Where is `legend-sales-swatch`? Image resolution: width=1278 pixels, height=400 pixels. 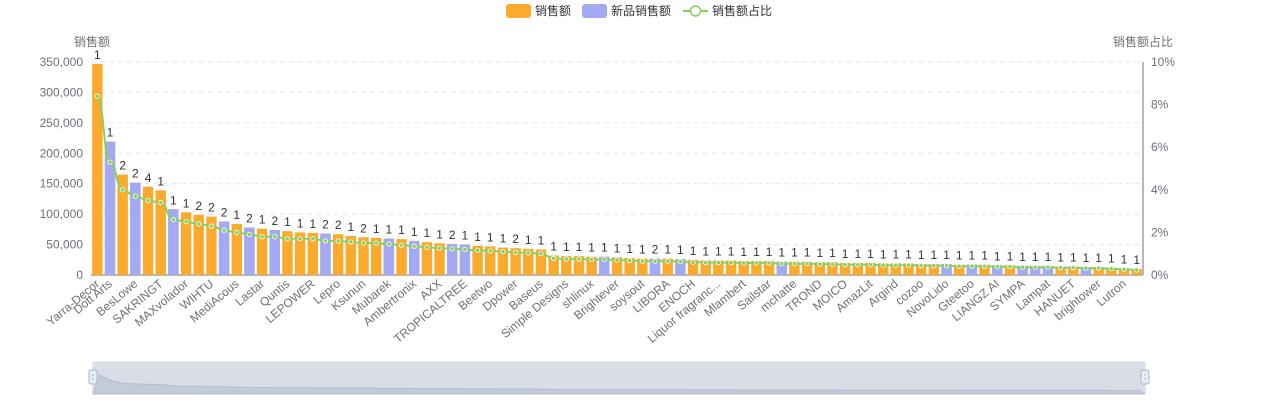 legend-sales-swatch is located at coordinates (518, 11).